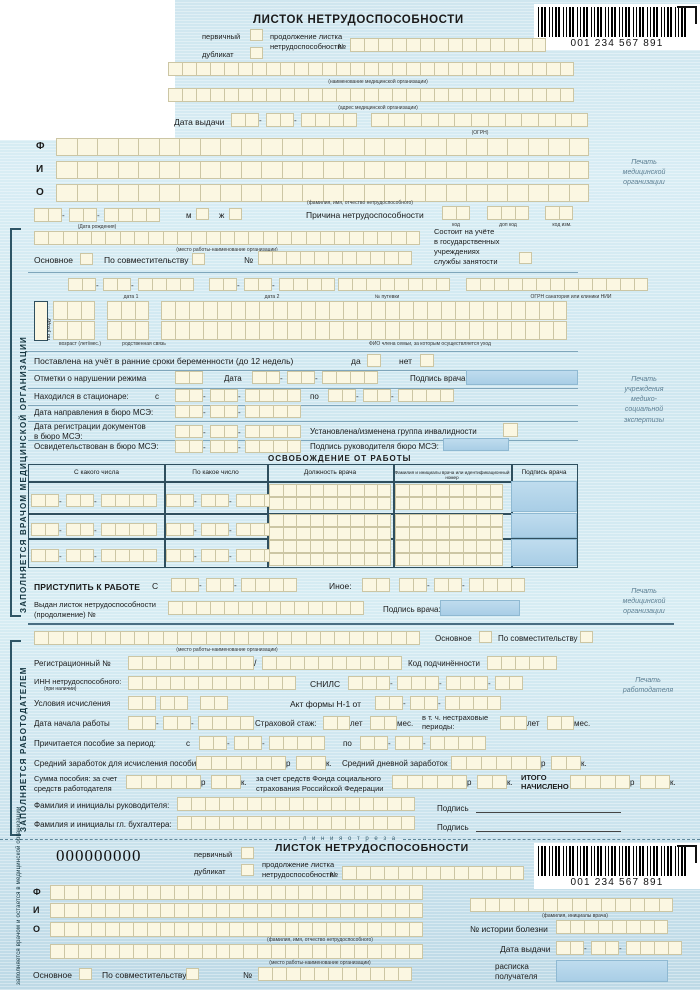 Image resolution: width=700 pixels, height=990 pixels. What do you see at coordinates (570, 948) in the screenshot?
I see `input-stub-issue-day` at bounding box center [570, 948].